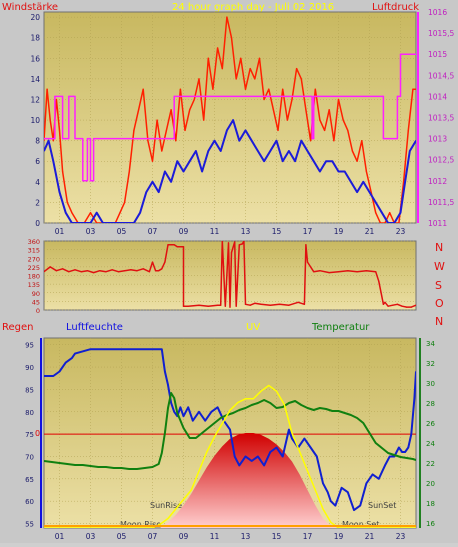 The image size is (458, 547). Describe the element at coordinates (37, 223) in the screenshot. I see `wind-left-tick-label: 0` at that location.